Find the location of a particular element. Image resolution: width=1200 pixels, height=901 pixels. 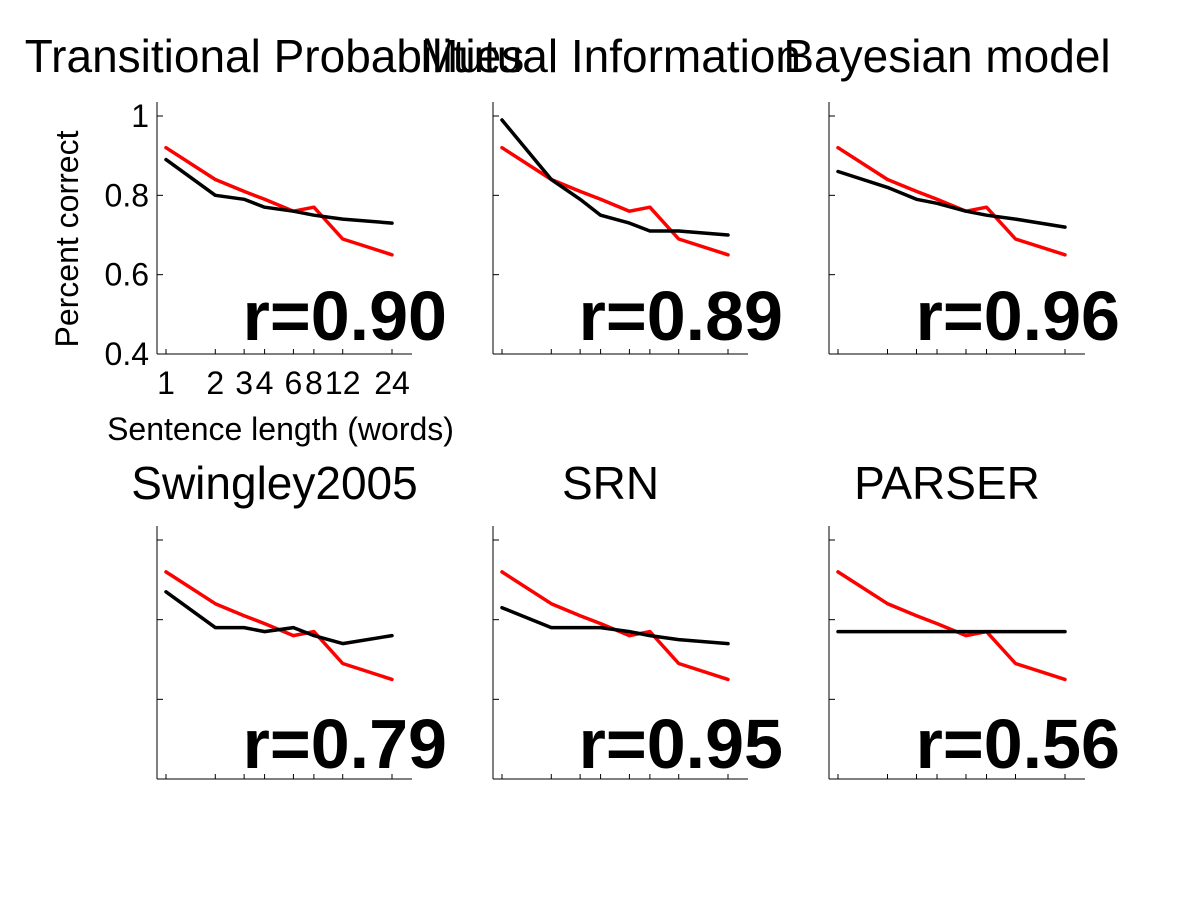

panel-3-r-annotation: r=0.96 is located at coordinates (1018, 316).